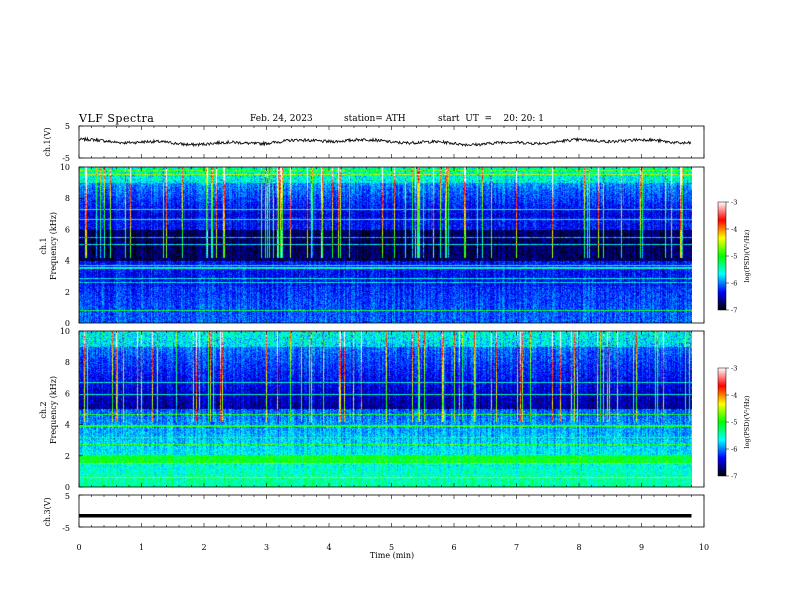  Describe the element at coordinates (734, 311) in the screenshot. I see `g-cb1-tick-label: -7` at that location.